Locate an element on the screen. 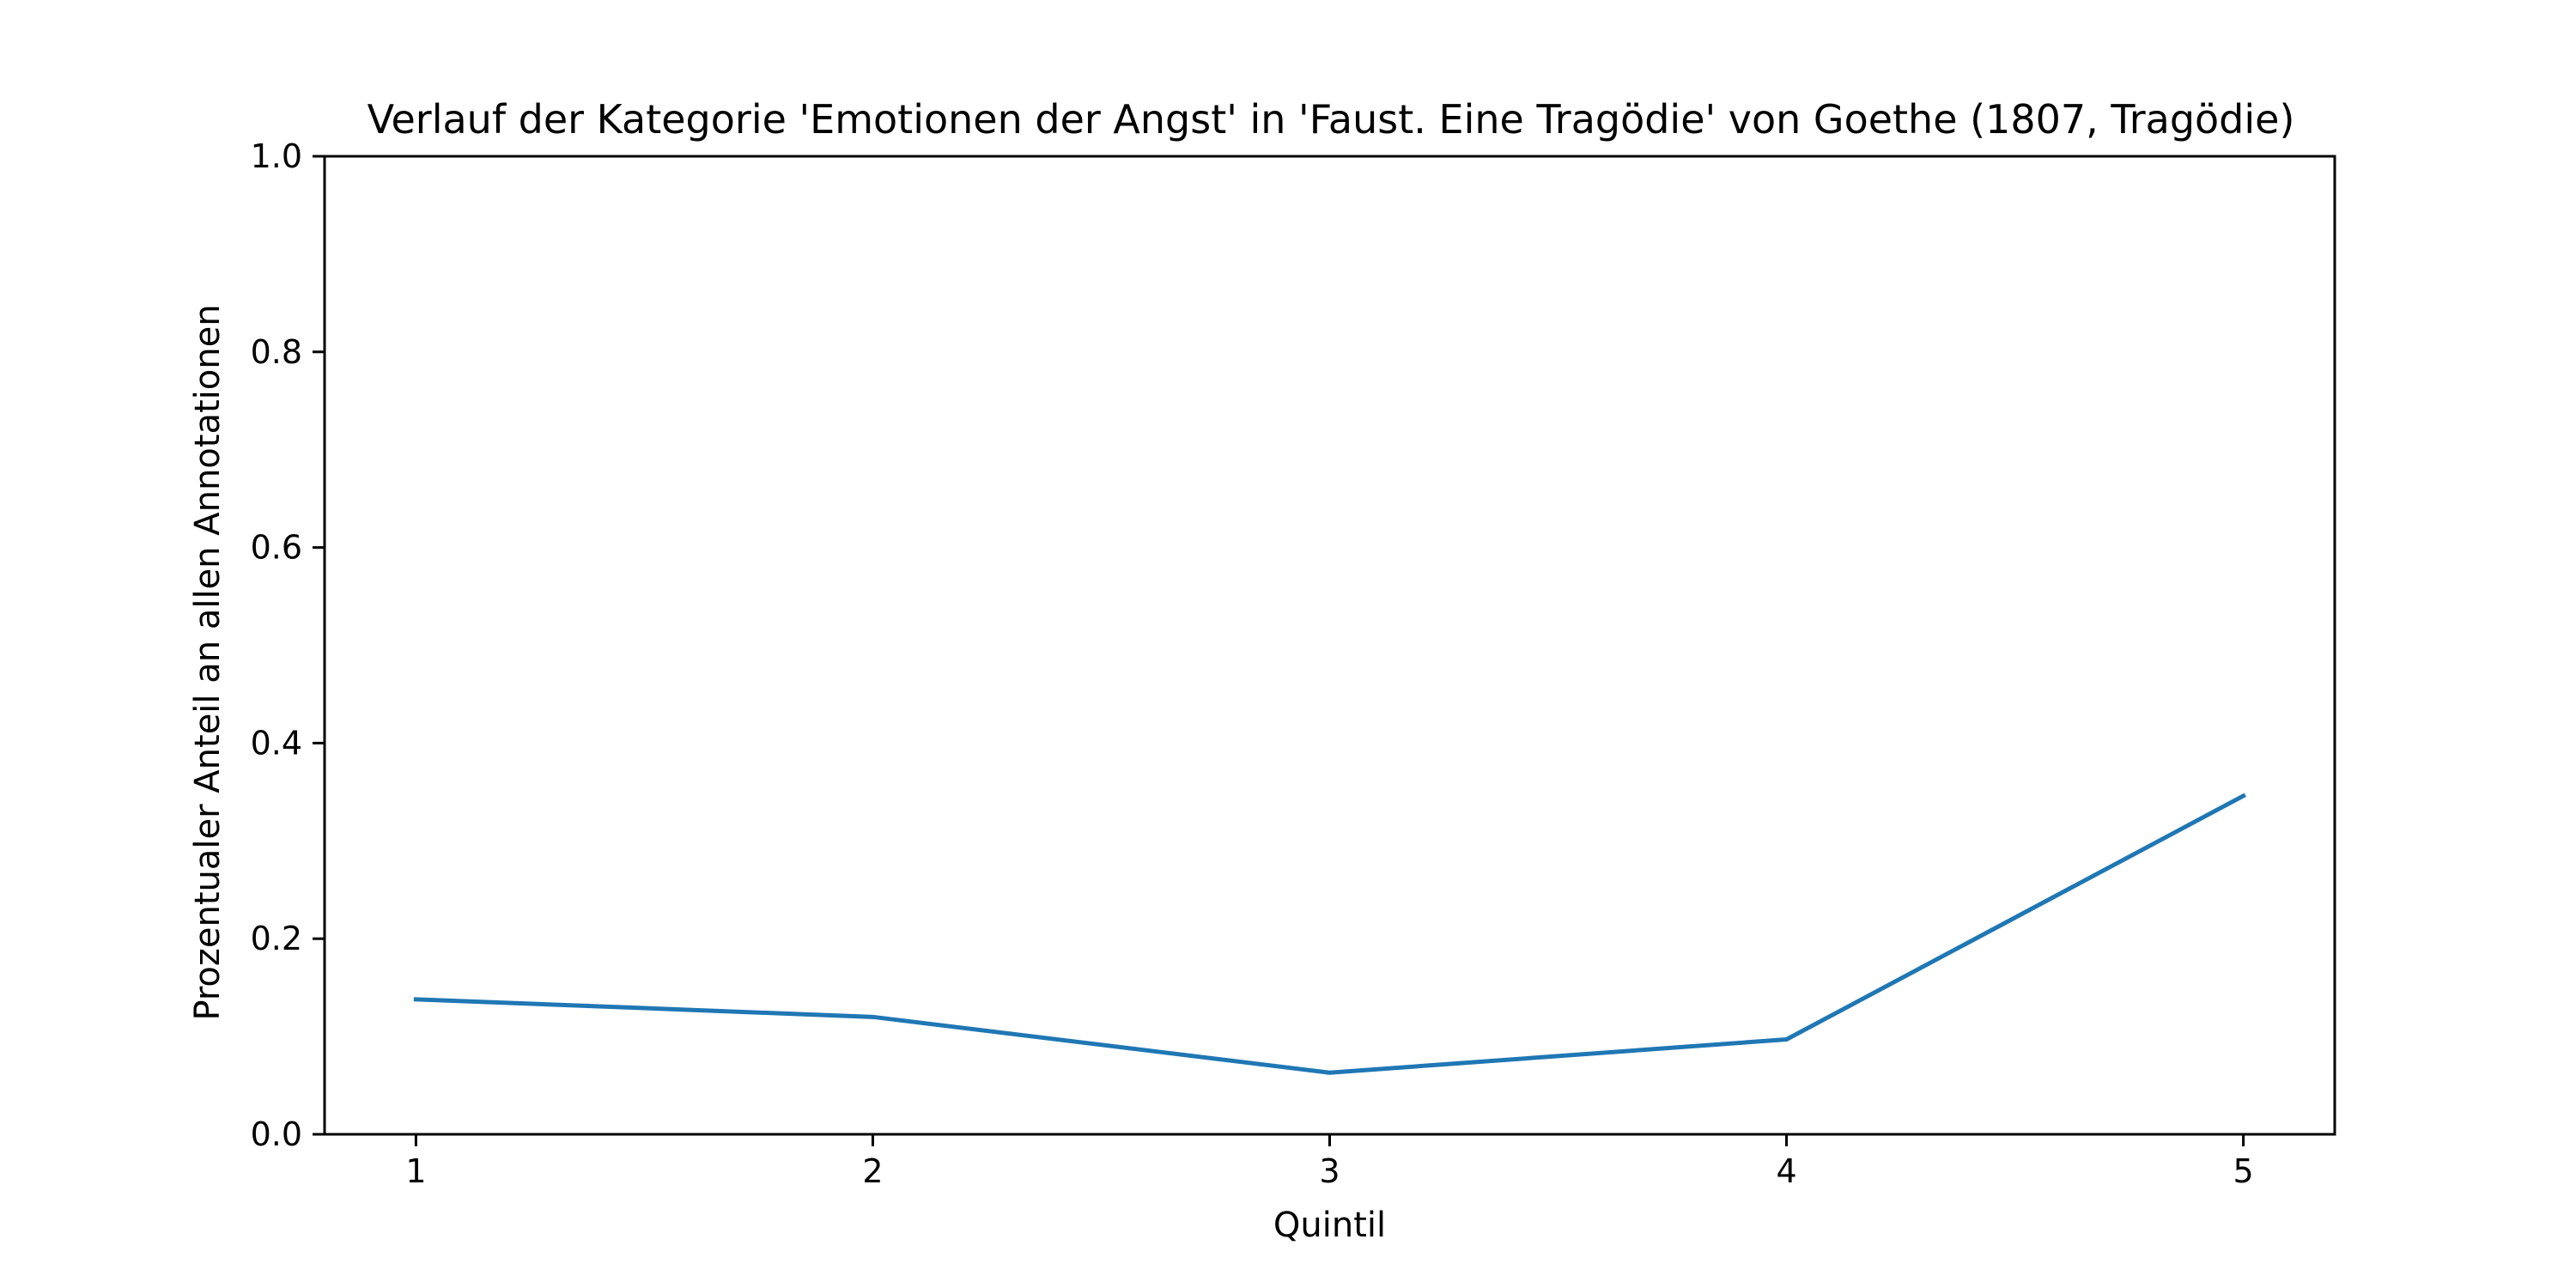 This screenshot has height=1288, width=2576. x-tick-label: 5 is located at coordinates (2243, 1171).